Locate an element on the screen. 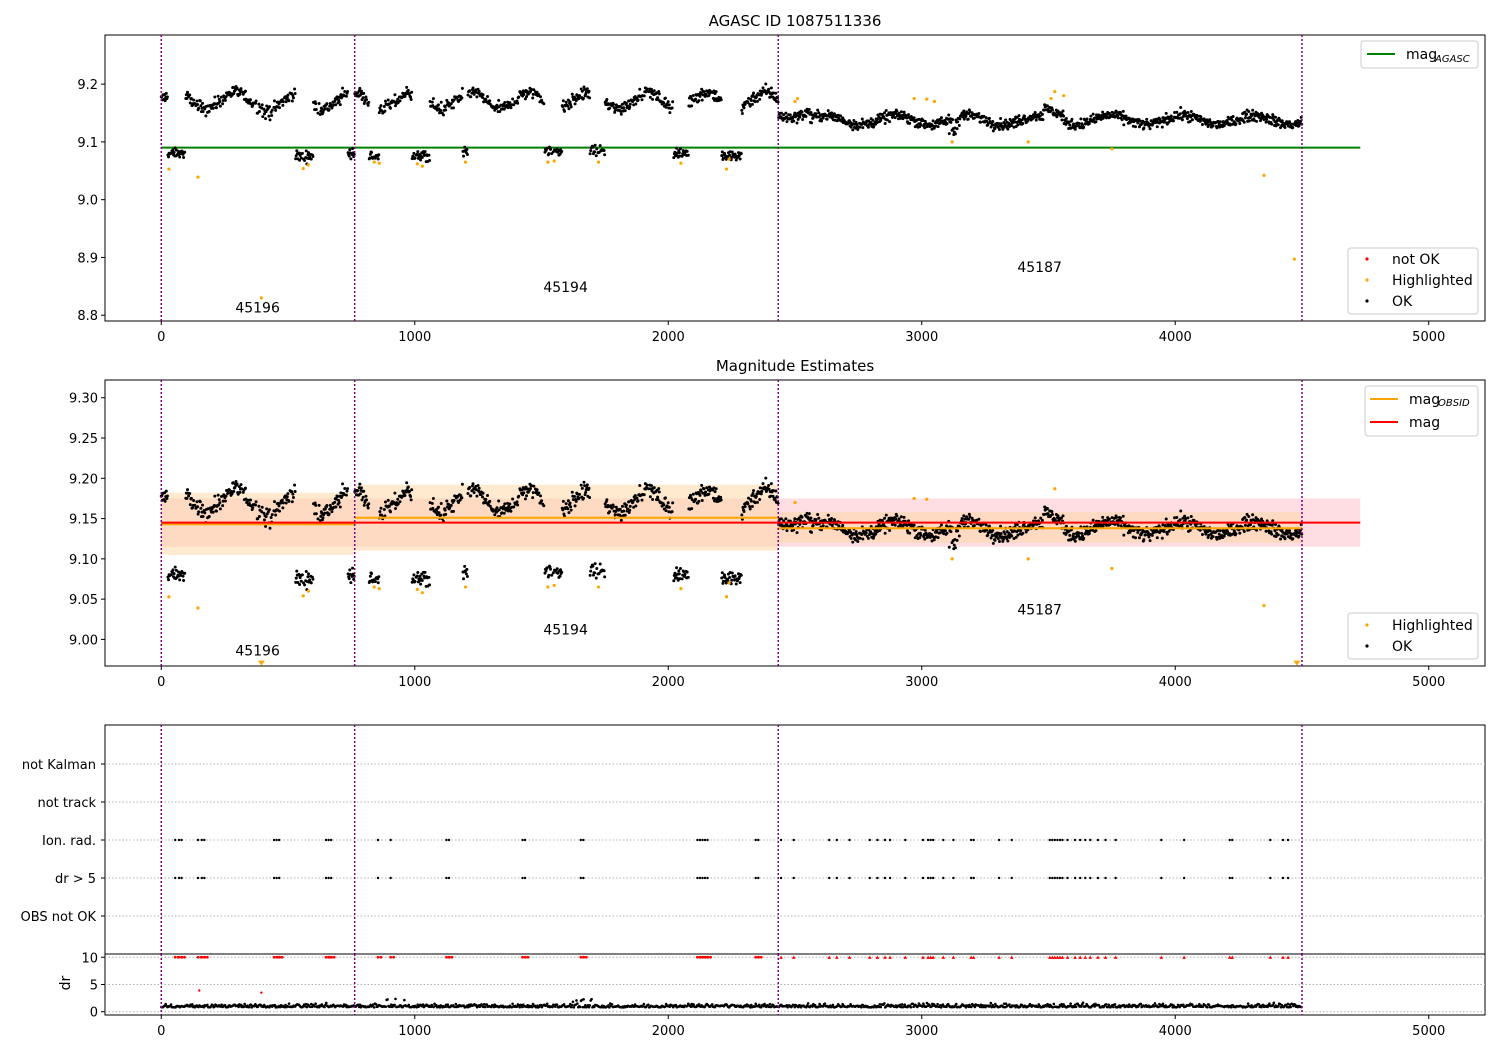 The width and height of the screenshot is (1500, 1050). category-label: OBS not OK is located at coordinates (59, 917).